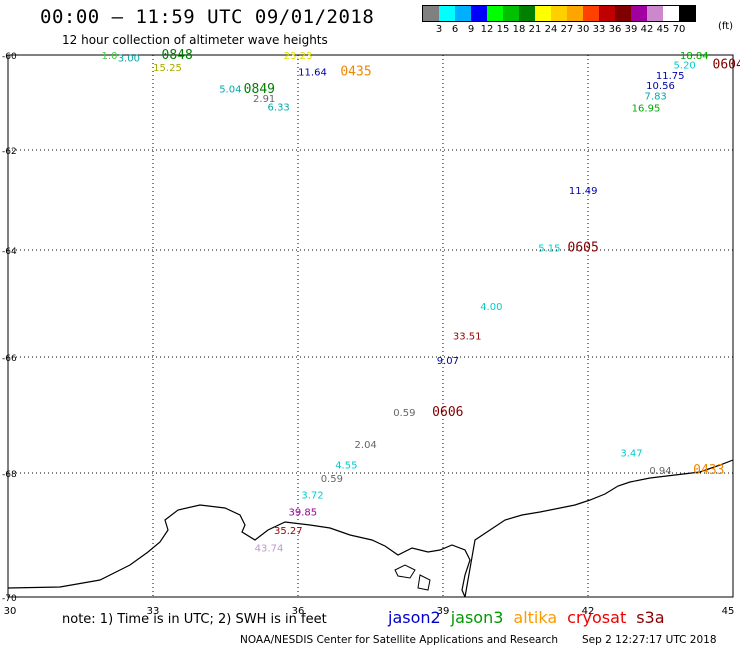 The image size is (740, 650). What do you see at coordinates (369, 611) in the screenshot?
I see `x-axis-labels: 30 33 36 39 42 45` at bounding box center [369, 611].